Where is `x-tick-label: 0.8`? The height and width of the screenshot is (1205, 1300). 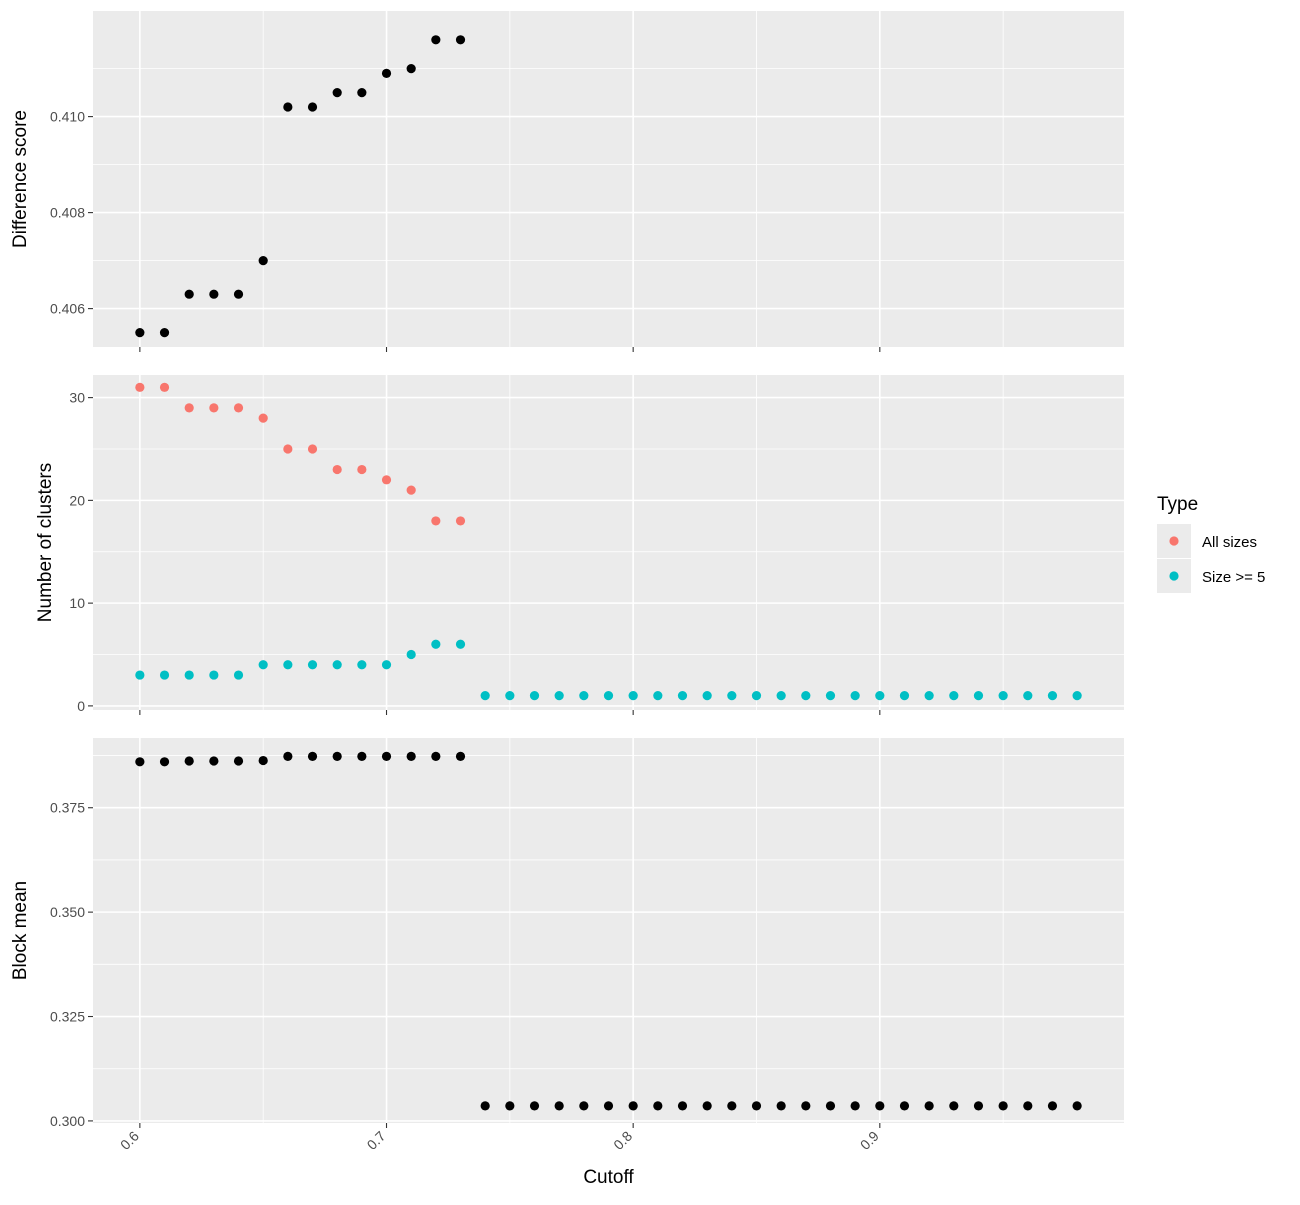 x-tick-label: 0.8 is located at coordinates (622, 1140).